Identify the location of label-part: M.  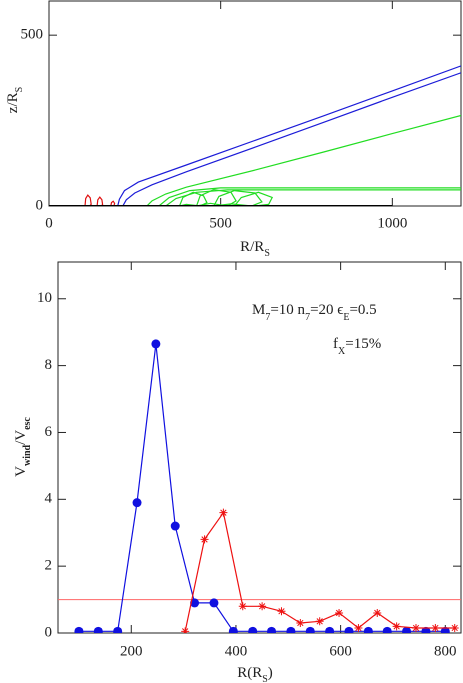
(258, 310).